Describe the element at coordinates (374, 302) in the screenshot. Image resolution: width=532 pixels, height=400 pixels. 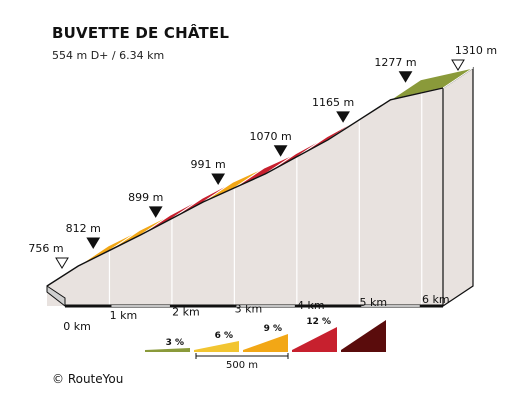
I see `x-tick-label: 5 km` at that location.